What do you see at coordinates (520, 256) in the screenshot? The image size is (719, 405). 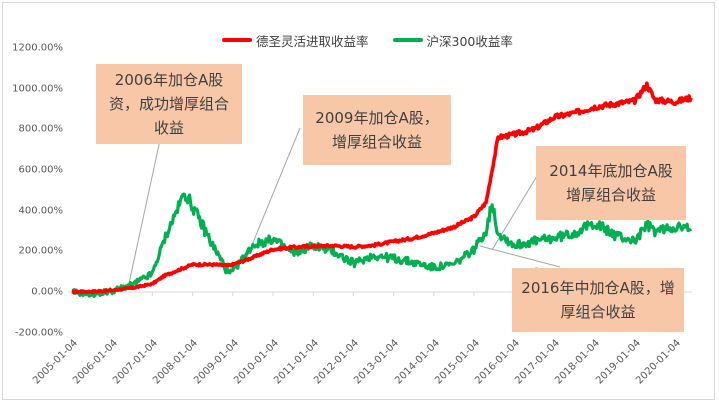 I see `leader-line-2016` at bounding box center [520, 256].